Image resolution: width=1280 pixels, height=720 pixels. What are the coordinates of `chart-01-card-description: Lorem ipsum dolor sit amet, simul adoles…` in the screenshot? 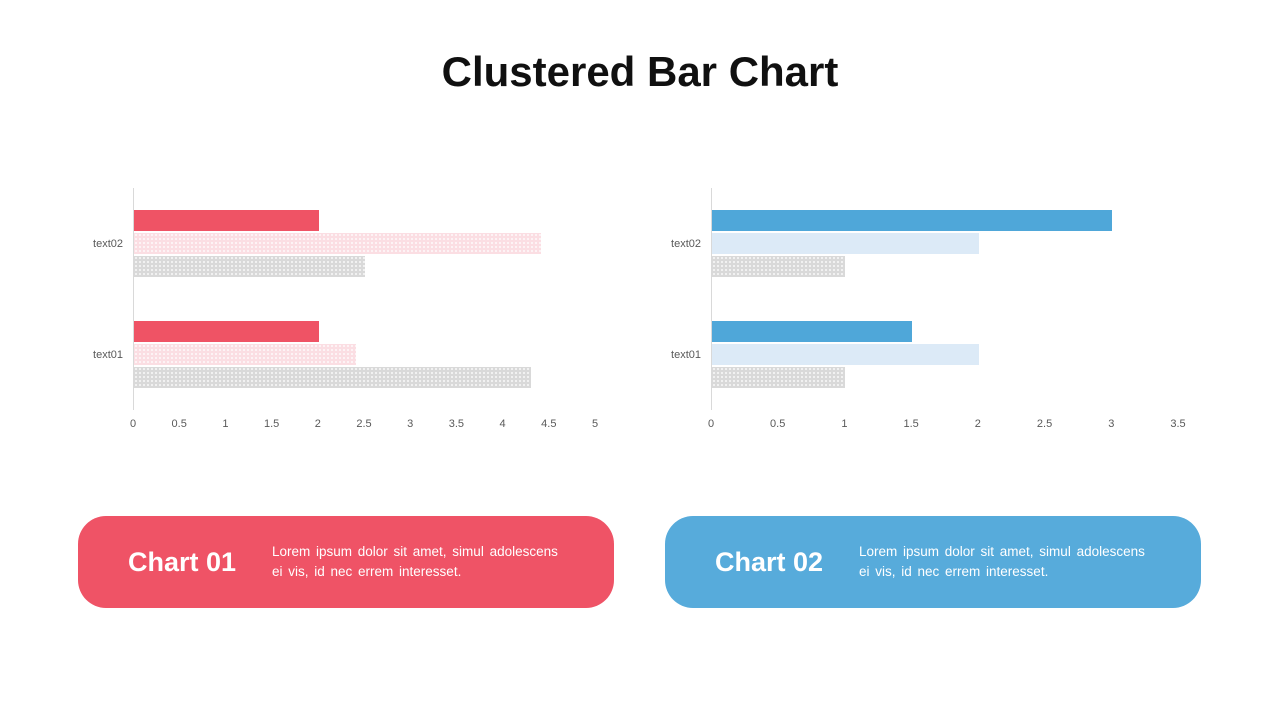 It's located at (415, 561).